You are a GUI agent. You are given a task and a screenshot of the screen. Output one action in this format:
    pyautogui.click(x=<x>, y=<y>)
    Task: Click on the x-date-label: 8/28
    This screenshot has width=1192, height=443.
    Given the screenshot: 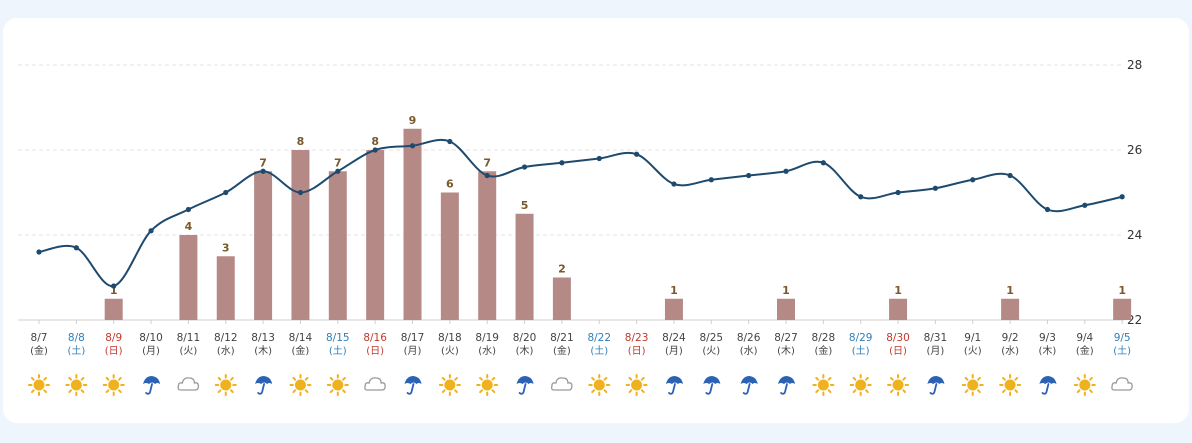 What is the action you would take?
    pyautogui.click(x=824, y=338)
    